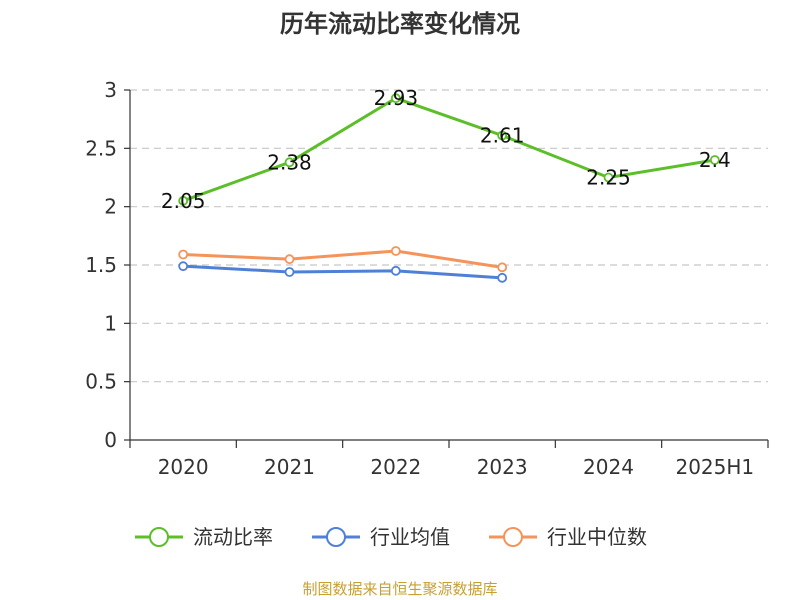 The width and height of the screenshot is (800, 600). I want to click on data-label: 2.05, so click(183, 201).